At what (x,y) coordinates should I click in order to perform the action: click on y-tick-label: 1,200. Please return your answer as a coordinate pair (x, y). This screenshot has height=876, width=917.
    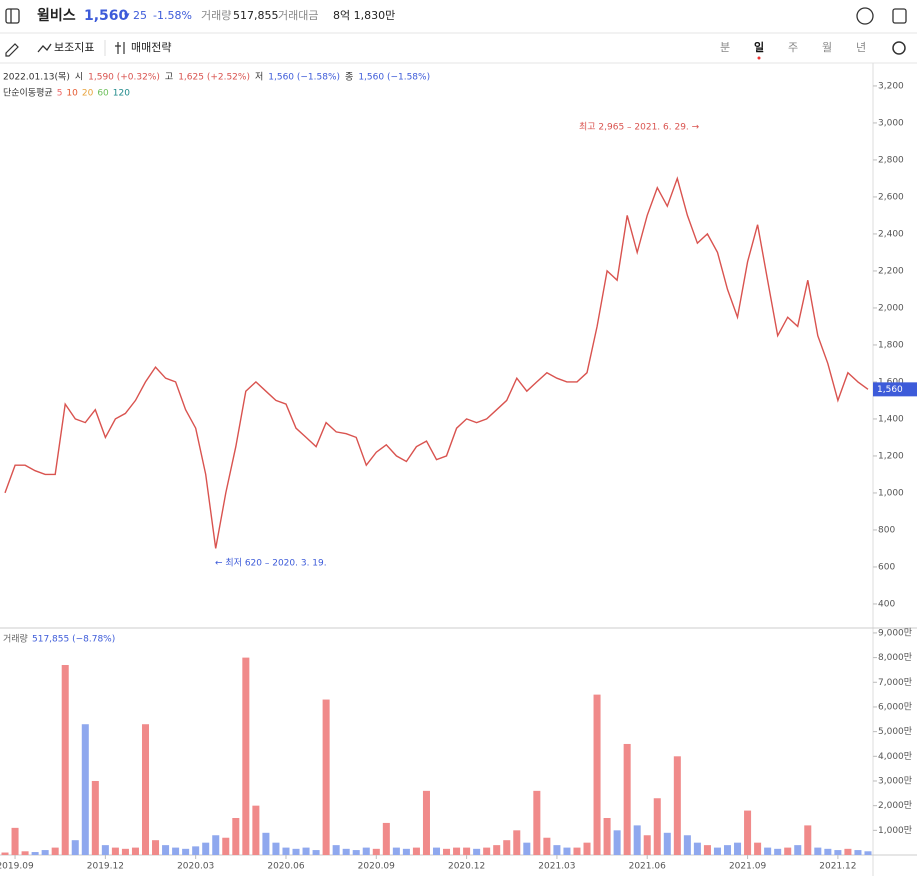
    Looking at the image, I should click on (891, 456).